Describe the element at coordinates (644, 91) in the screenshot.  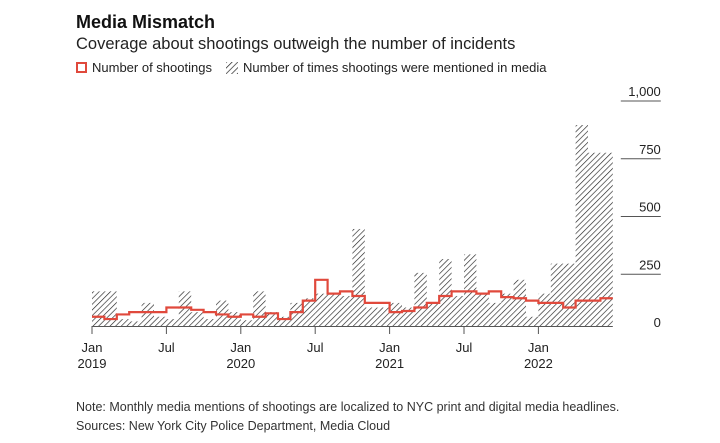
I see `y-tick-label: 1,000` at that location.